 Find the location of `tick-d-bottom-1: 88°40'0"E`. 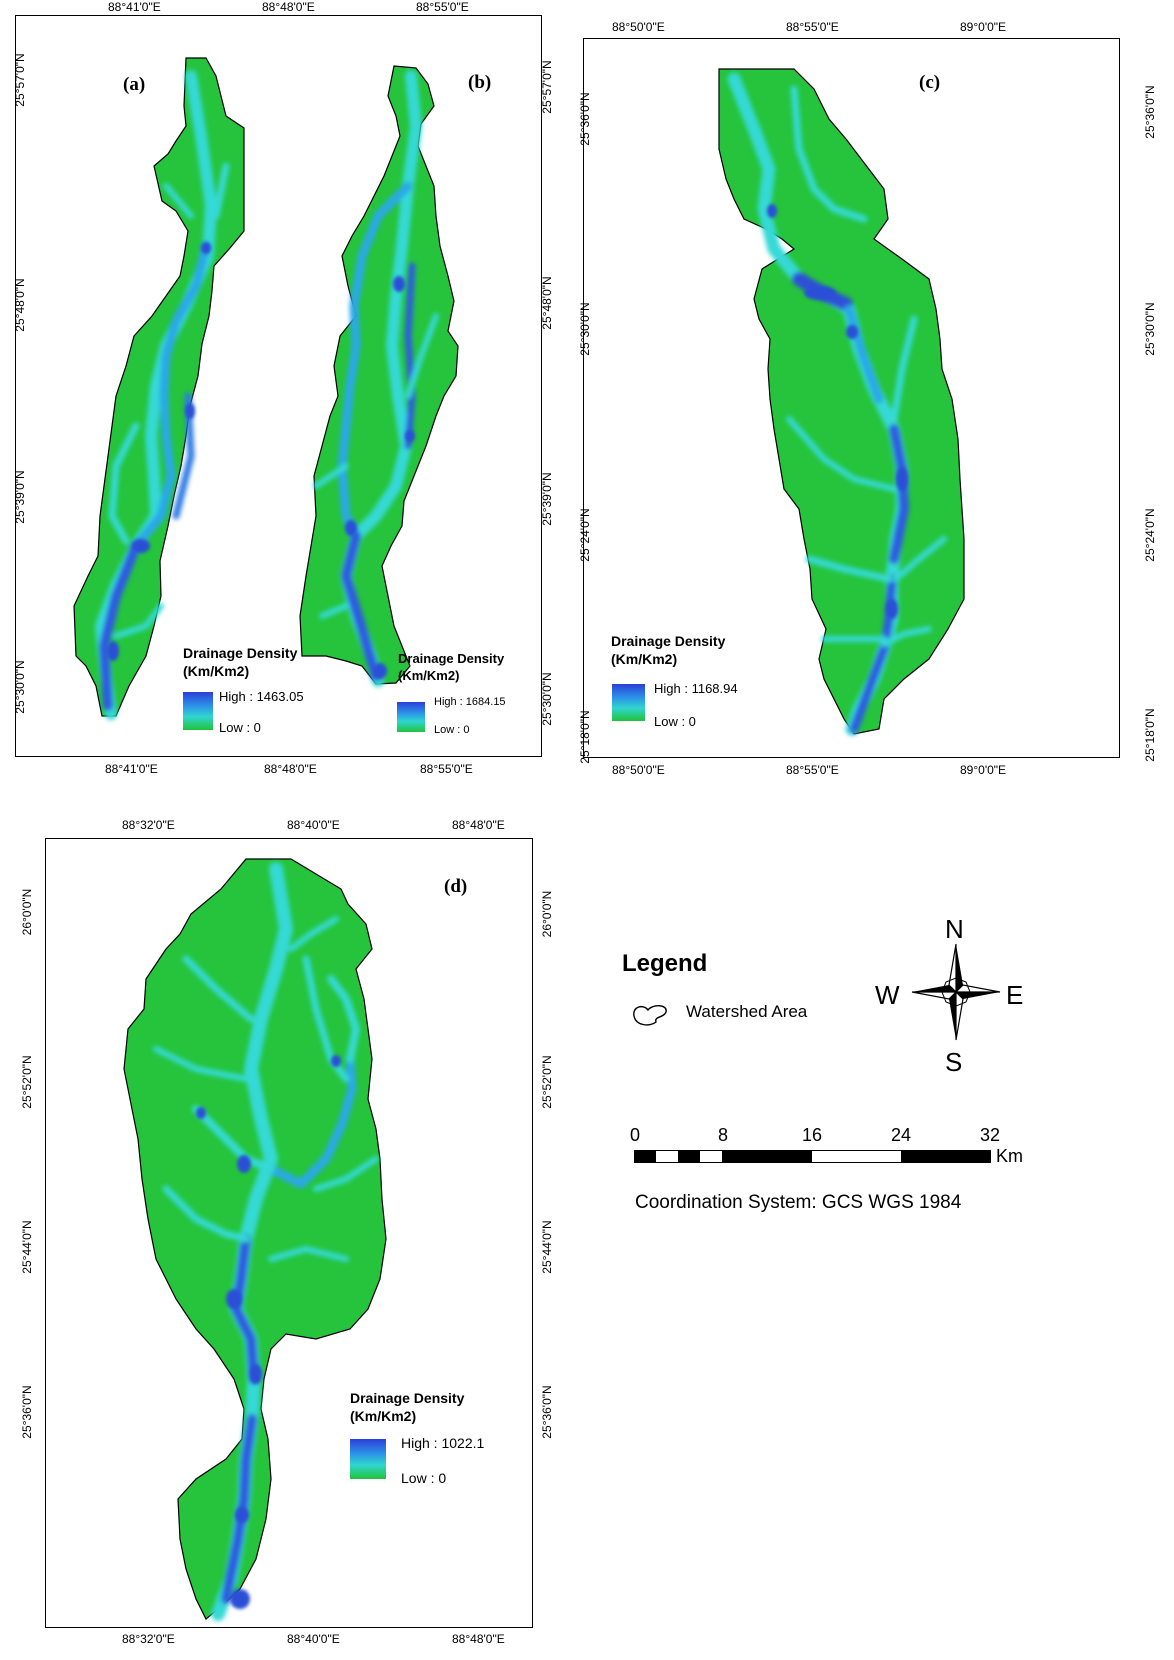

tick-d-bottom-1: 88°40'0"E is located at coordinates (313, 1639).